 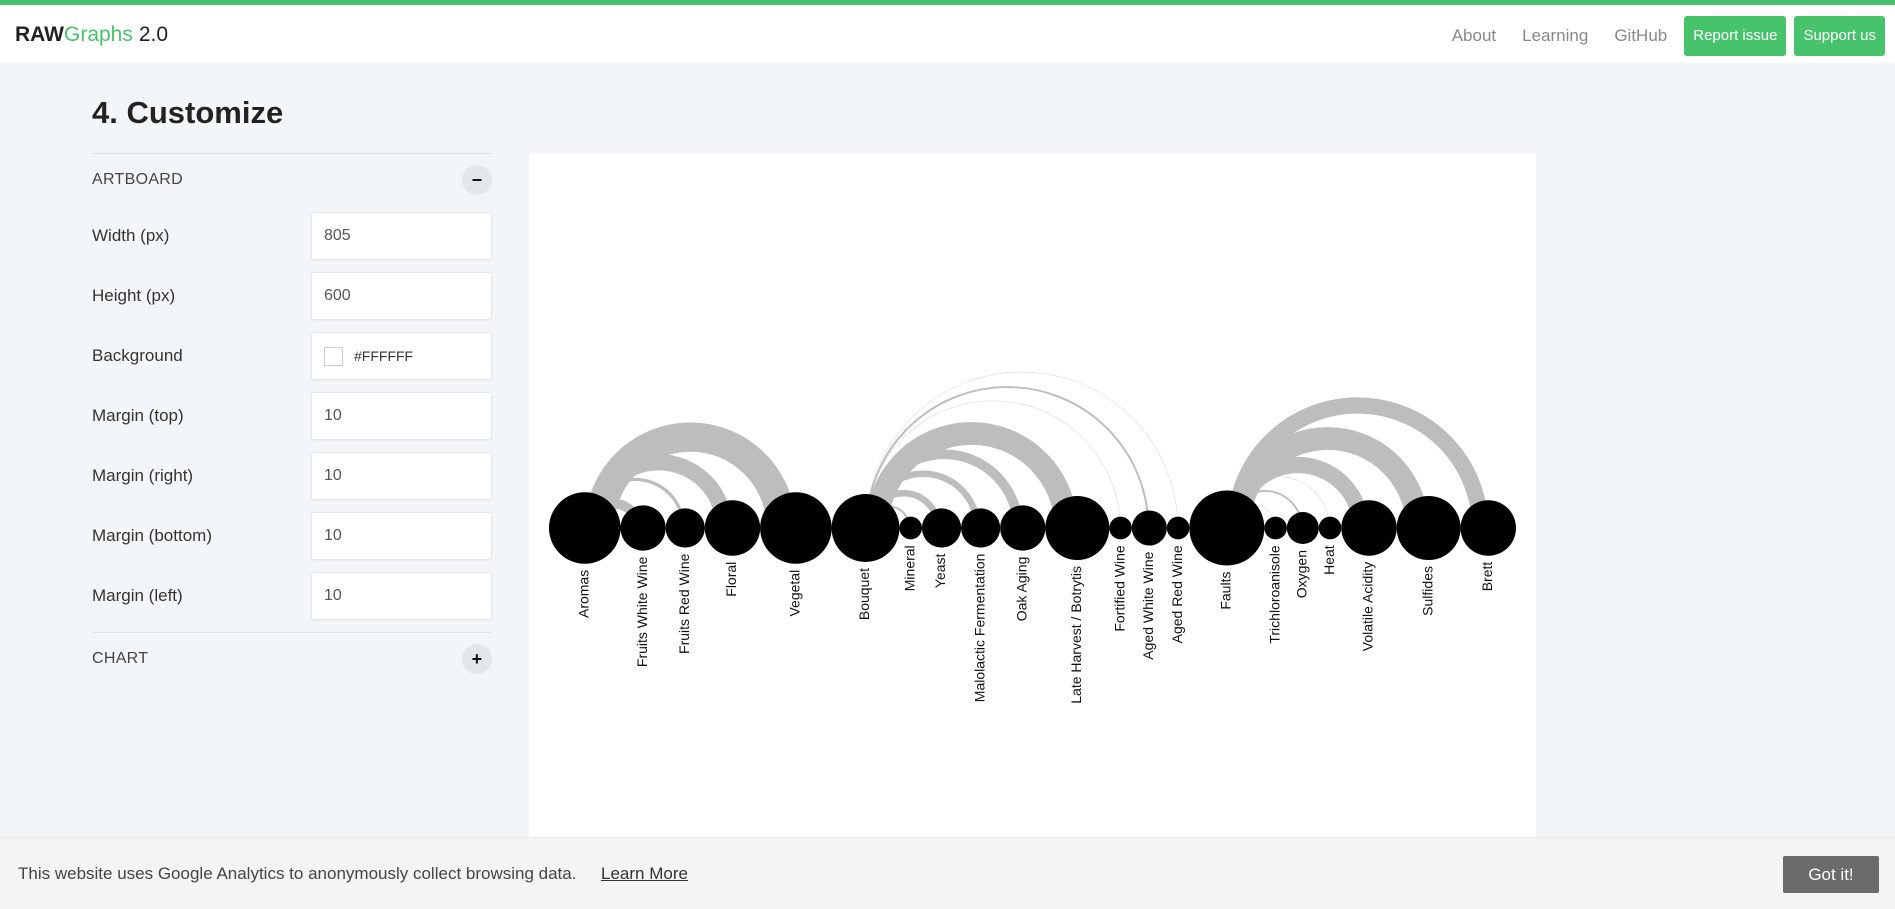 I want to click on node-label: Trichloroanisole, so click(x=1274, y=594).